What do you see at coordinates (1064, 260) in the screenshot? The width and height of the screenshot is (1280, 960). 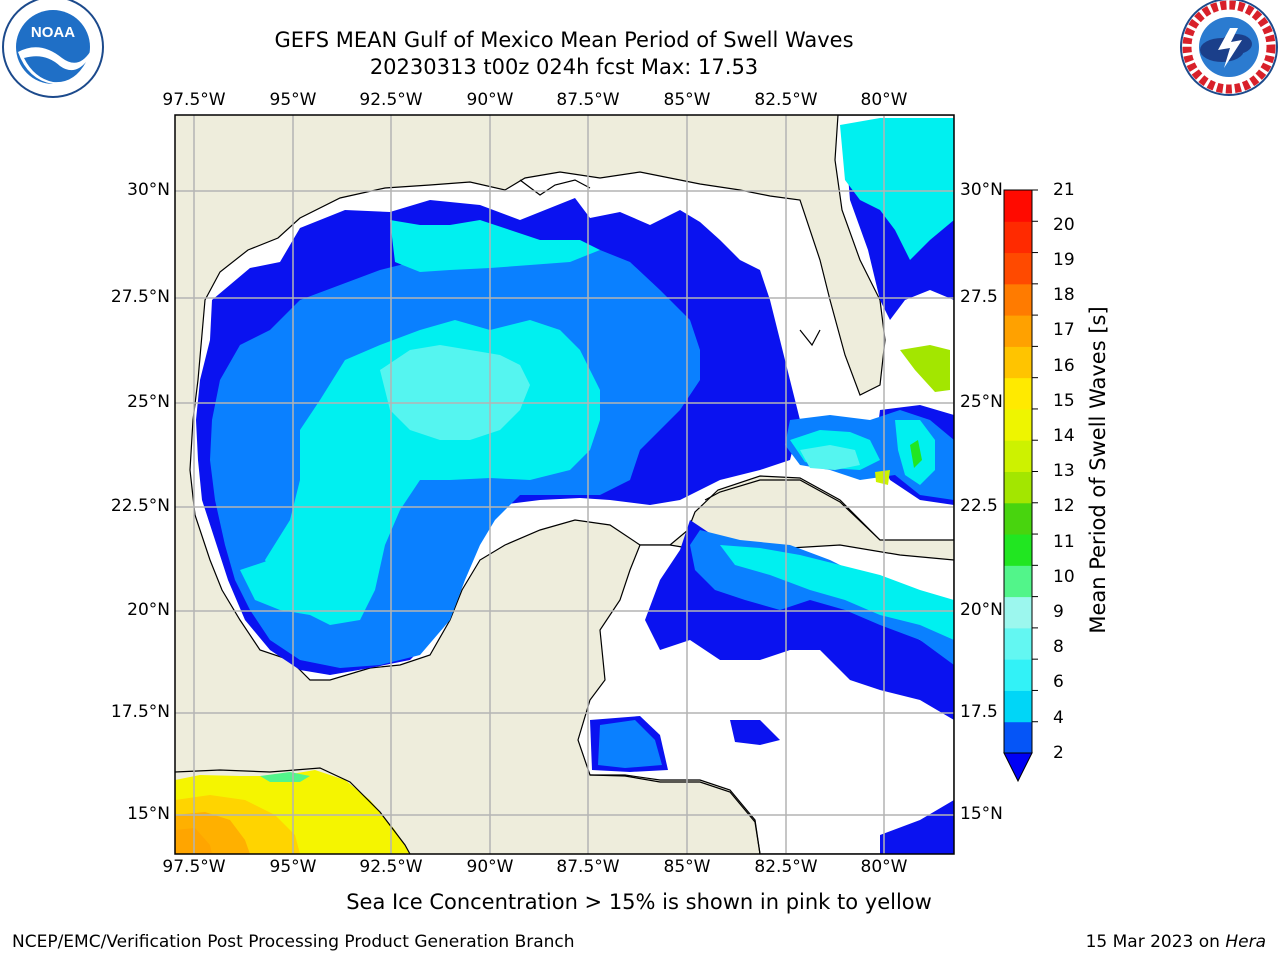 I see `colorbar-tick: 19` at bounding box center [1064, 260].